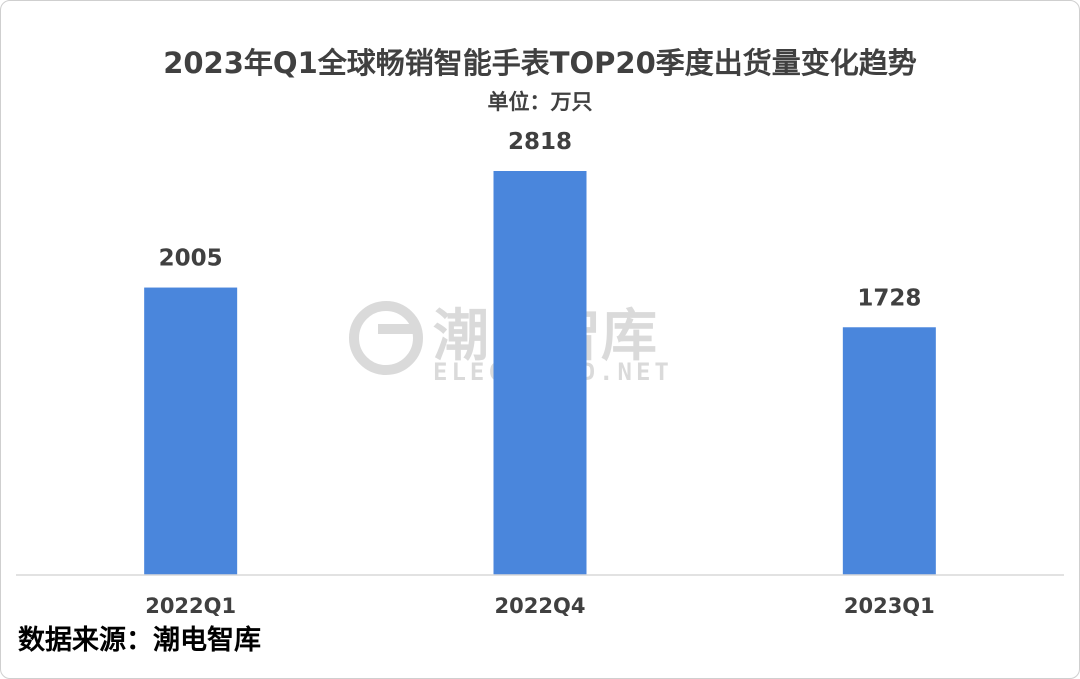  Describe the element at coordinates (386, 338) in the screenshot. I see `watermark-logo-icon` at that location.